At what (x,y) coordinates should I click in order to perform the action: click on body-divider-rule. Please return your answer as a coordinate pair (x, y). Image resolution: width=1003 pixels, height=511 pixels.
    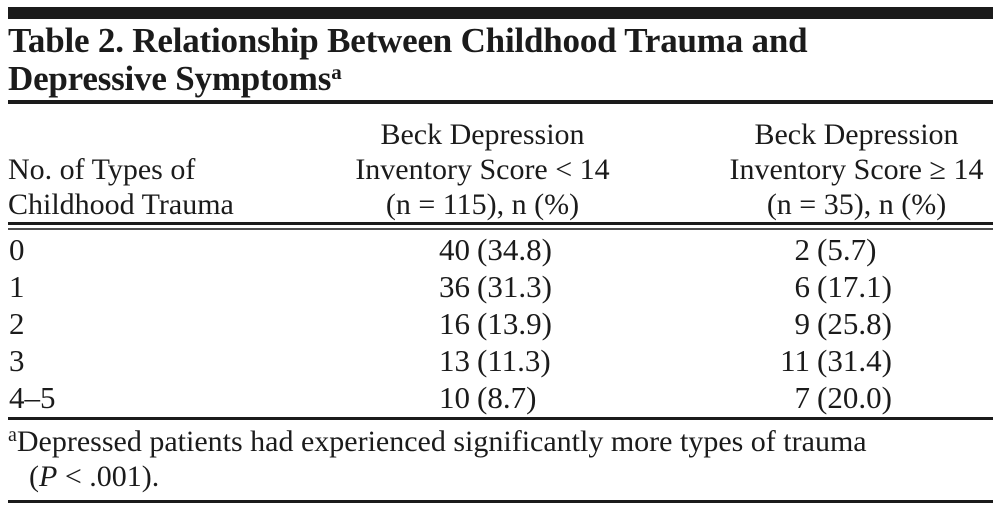
    Looking at the image, I should click on (500, 418).